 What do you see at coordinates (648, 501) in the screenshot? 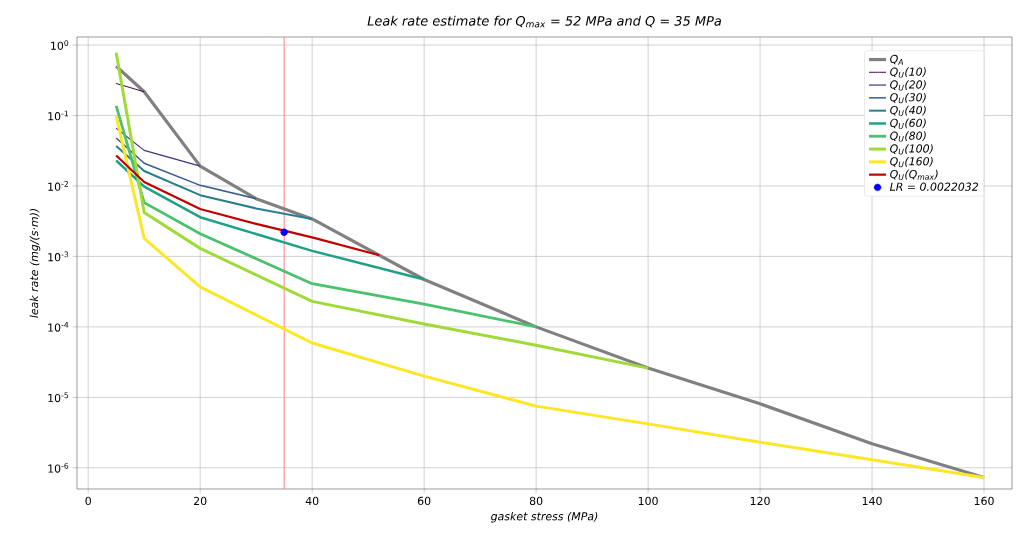
I see `x-tick-label: 100` at bounding box center [648, 501].